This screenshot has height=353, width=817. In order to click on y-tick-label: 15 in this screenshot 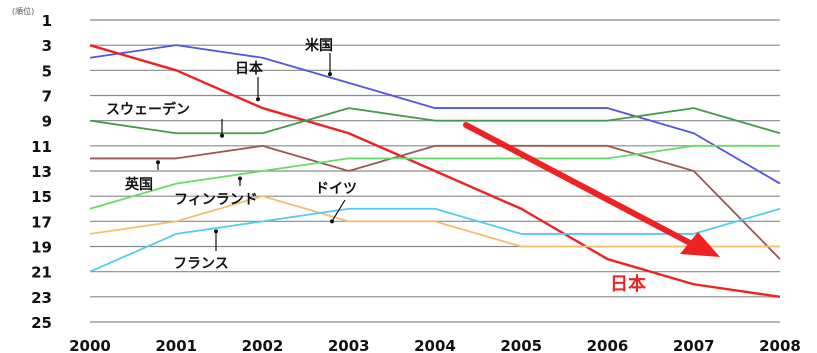, I will do `click(41, 197)`.